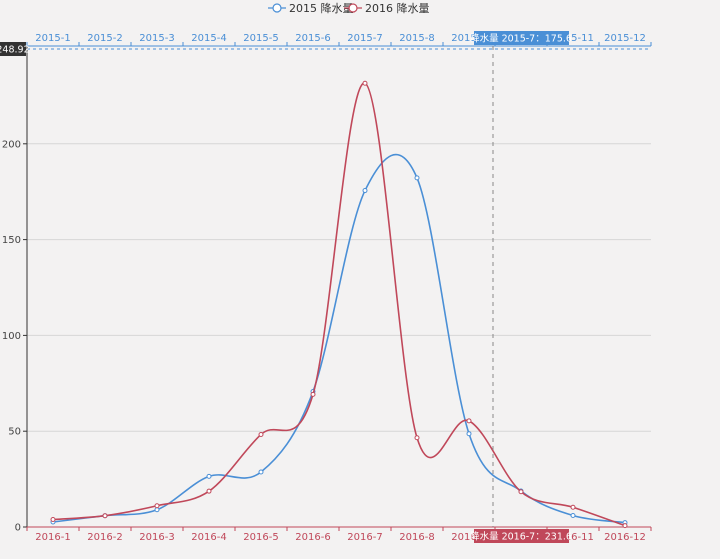  What do you see at coordinates (573, 537) in the screenshot?
I see `x-bottom-tick-label: 2016-11` at bounding box center [573, 537].